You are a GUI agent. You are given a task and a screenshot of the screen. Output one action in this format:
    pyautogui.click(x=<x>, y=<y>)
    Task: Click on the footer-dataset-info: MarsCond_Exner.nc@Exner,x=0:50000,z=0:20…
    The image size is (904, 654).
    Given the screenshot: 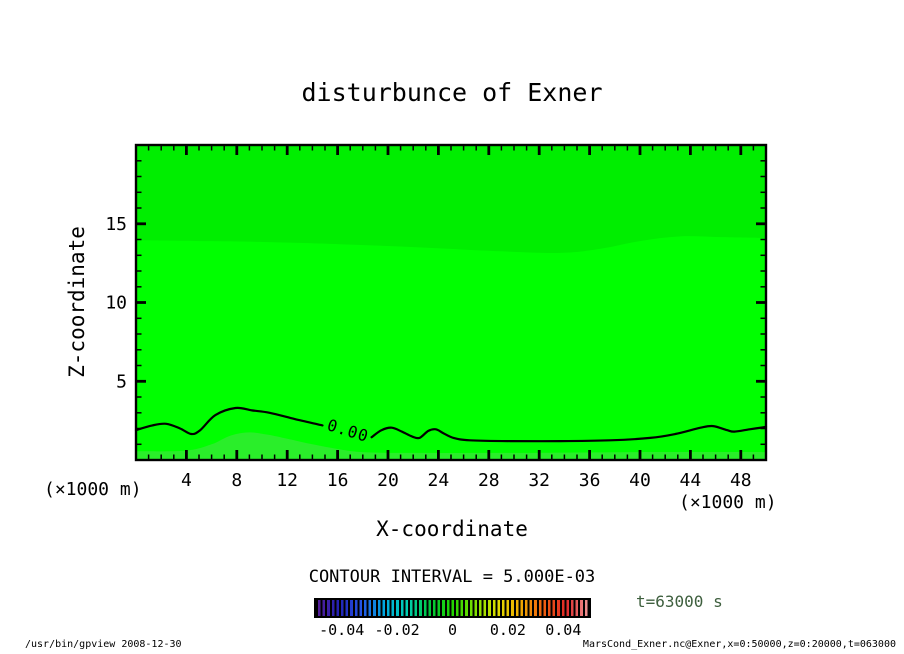 What is the action you would take?
    pyautogui.click(x=739, y=644)
    